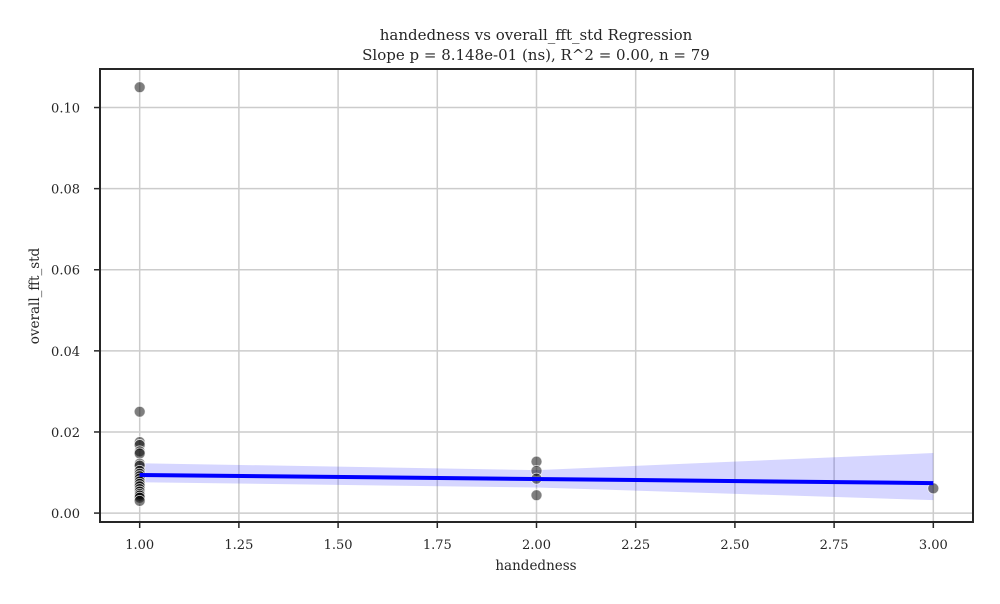 This screenshot has height=604, width=1000. I want to click on x-tick-label: 2.75, so click(834, 545).